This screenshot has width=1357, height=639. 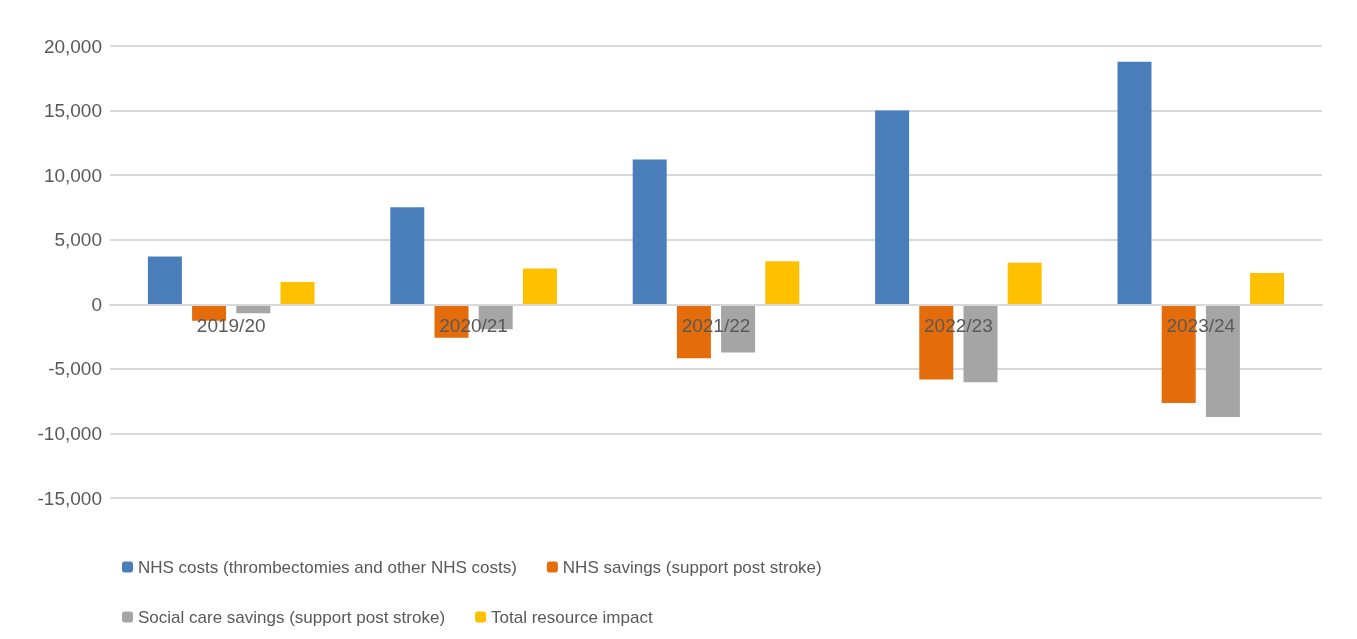 What do you see at coordinates (69, 498) in the screenshot?
I see `y-tick-label: -15,000` at bounding box center [69, 498].